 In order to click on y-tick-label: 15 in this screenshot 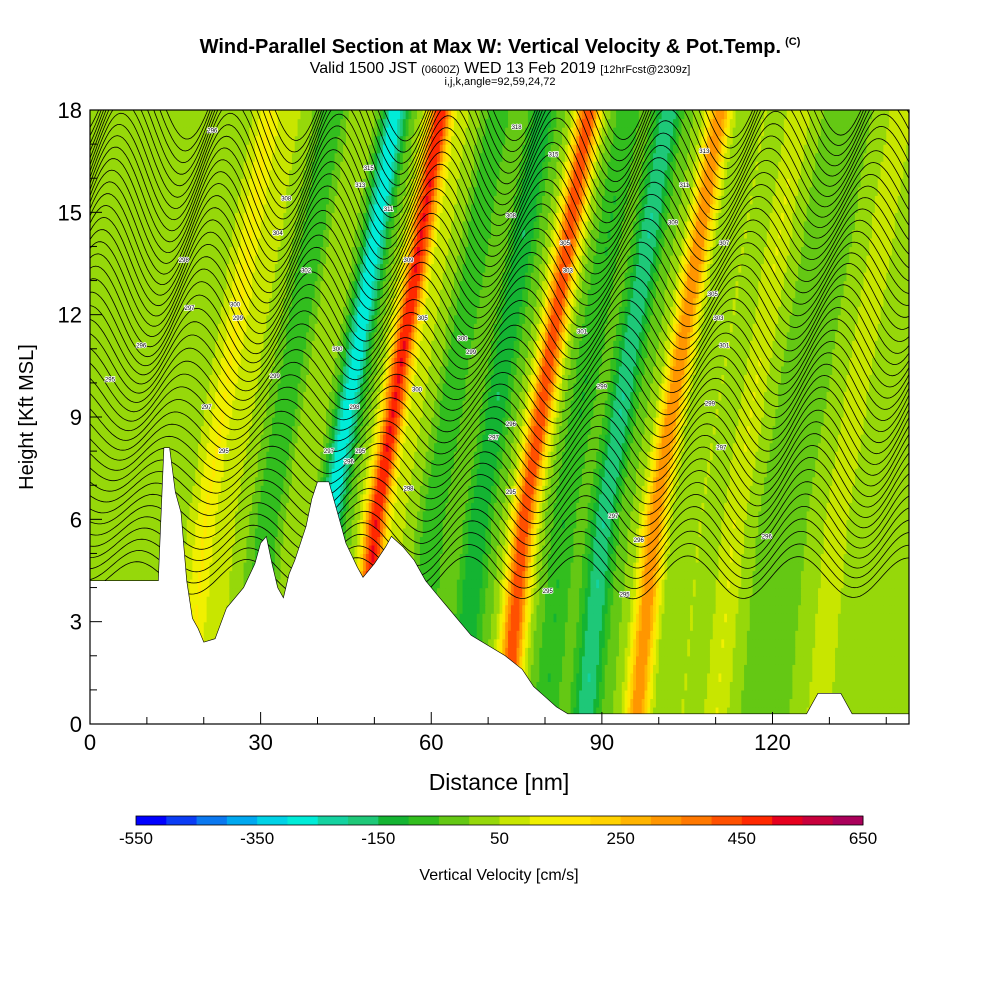, I will do `click(70, 212)`.